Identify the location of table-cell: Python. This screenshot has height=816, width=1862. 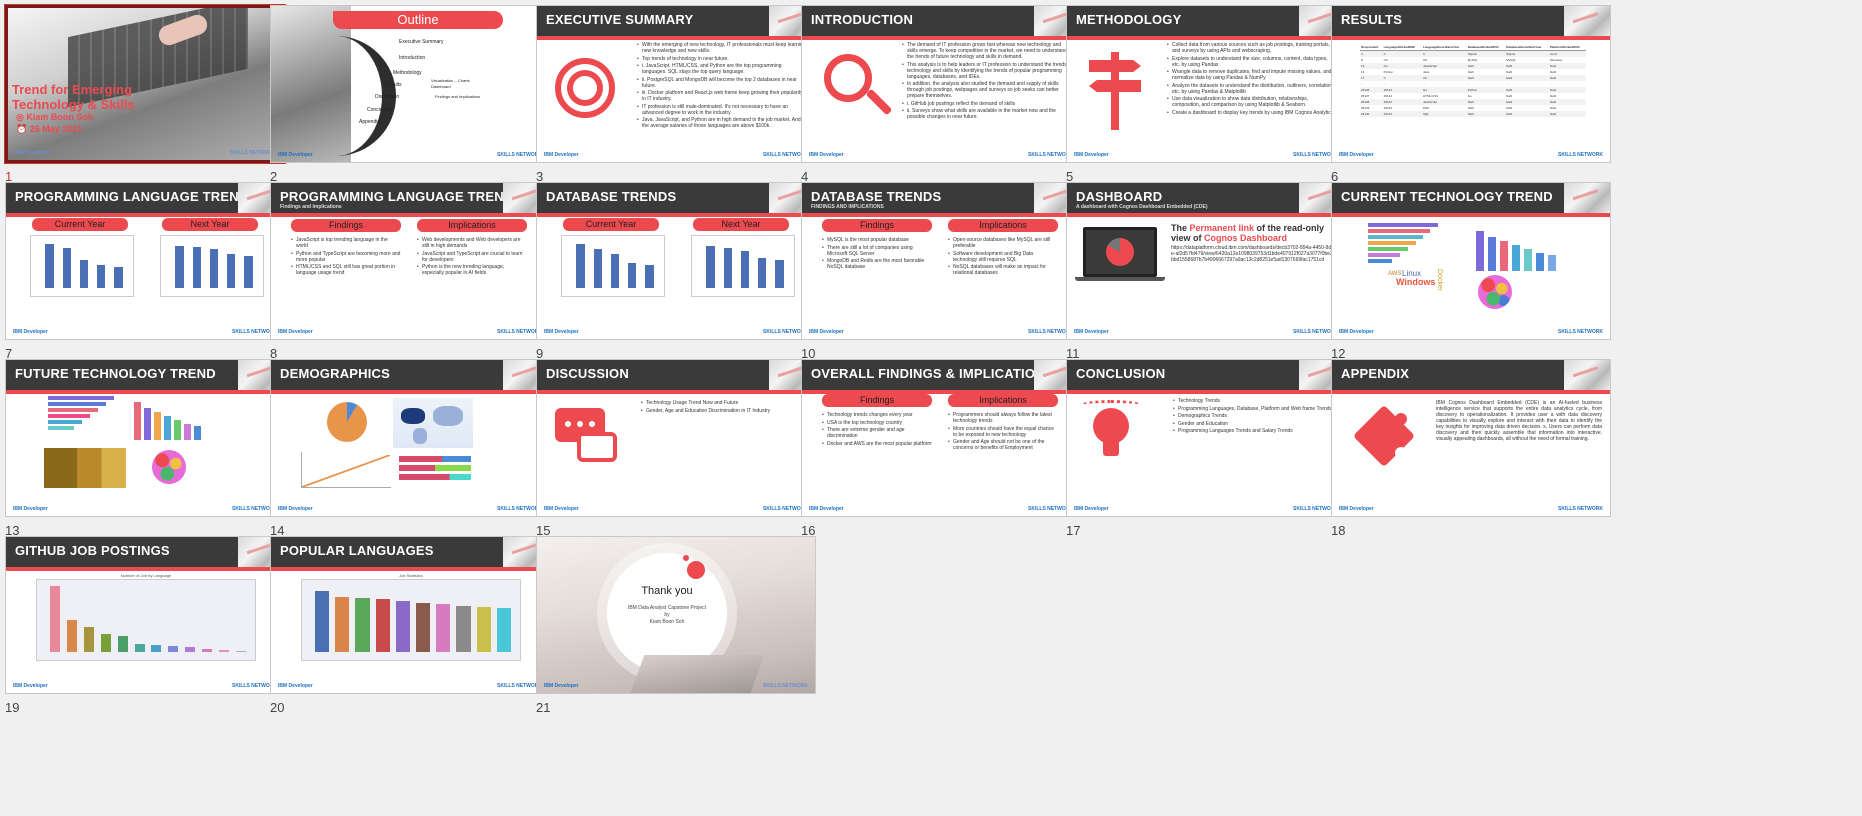
(1472, 90).